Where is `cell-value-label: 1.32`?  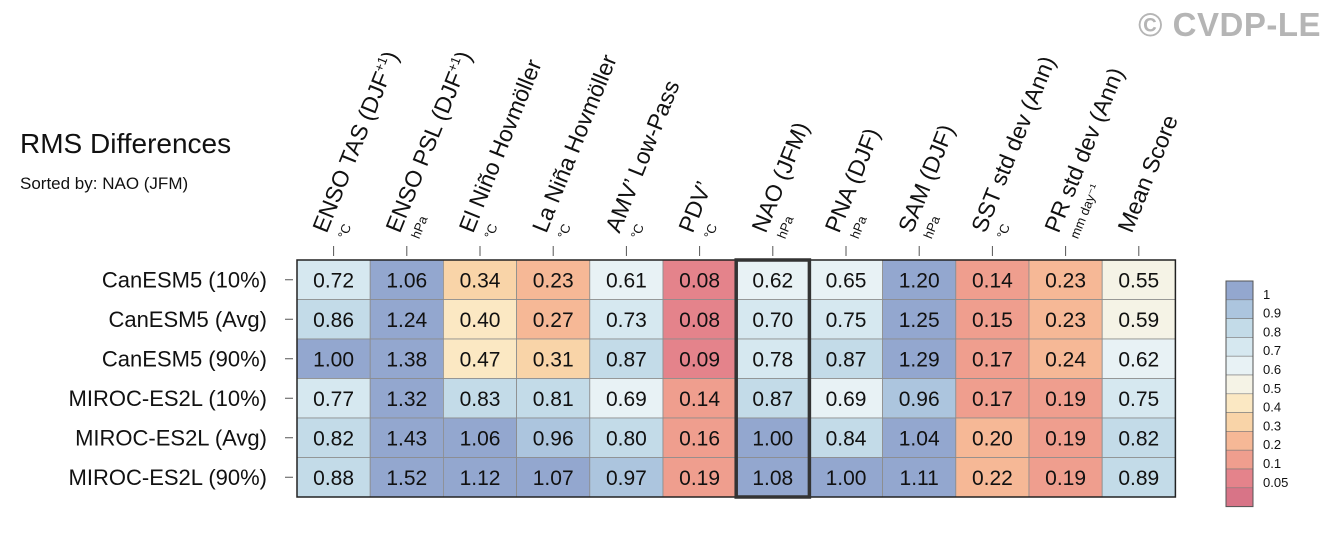
cell-value-label: 1.32 is located at coordinates (406, 399).